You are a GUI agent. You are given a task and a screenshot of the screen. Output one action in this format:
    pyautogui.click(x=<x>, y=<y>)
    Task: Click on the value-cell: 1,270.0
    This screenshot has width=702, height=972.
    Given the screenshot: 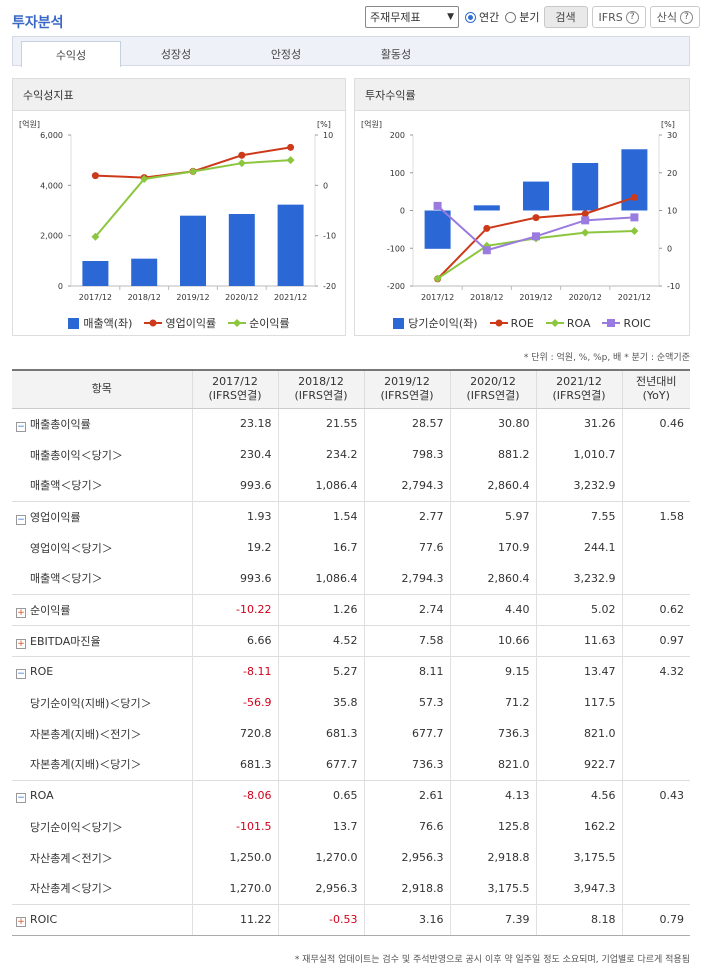 What is the action you would take?
    pyautogui.click(x=234, y=888)
    